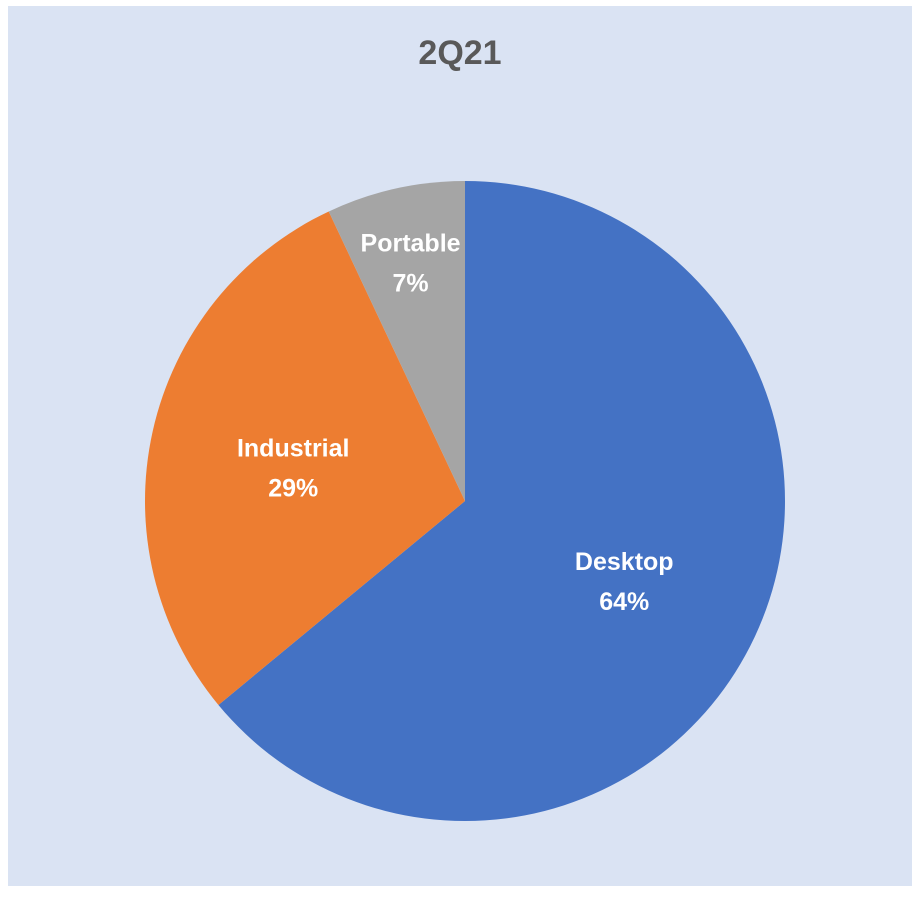 This screenshot has width=920, height=906. I want to click on slice-label-industrial: Industrial, so click(293, 449).